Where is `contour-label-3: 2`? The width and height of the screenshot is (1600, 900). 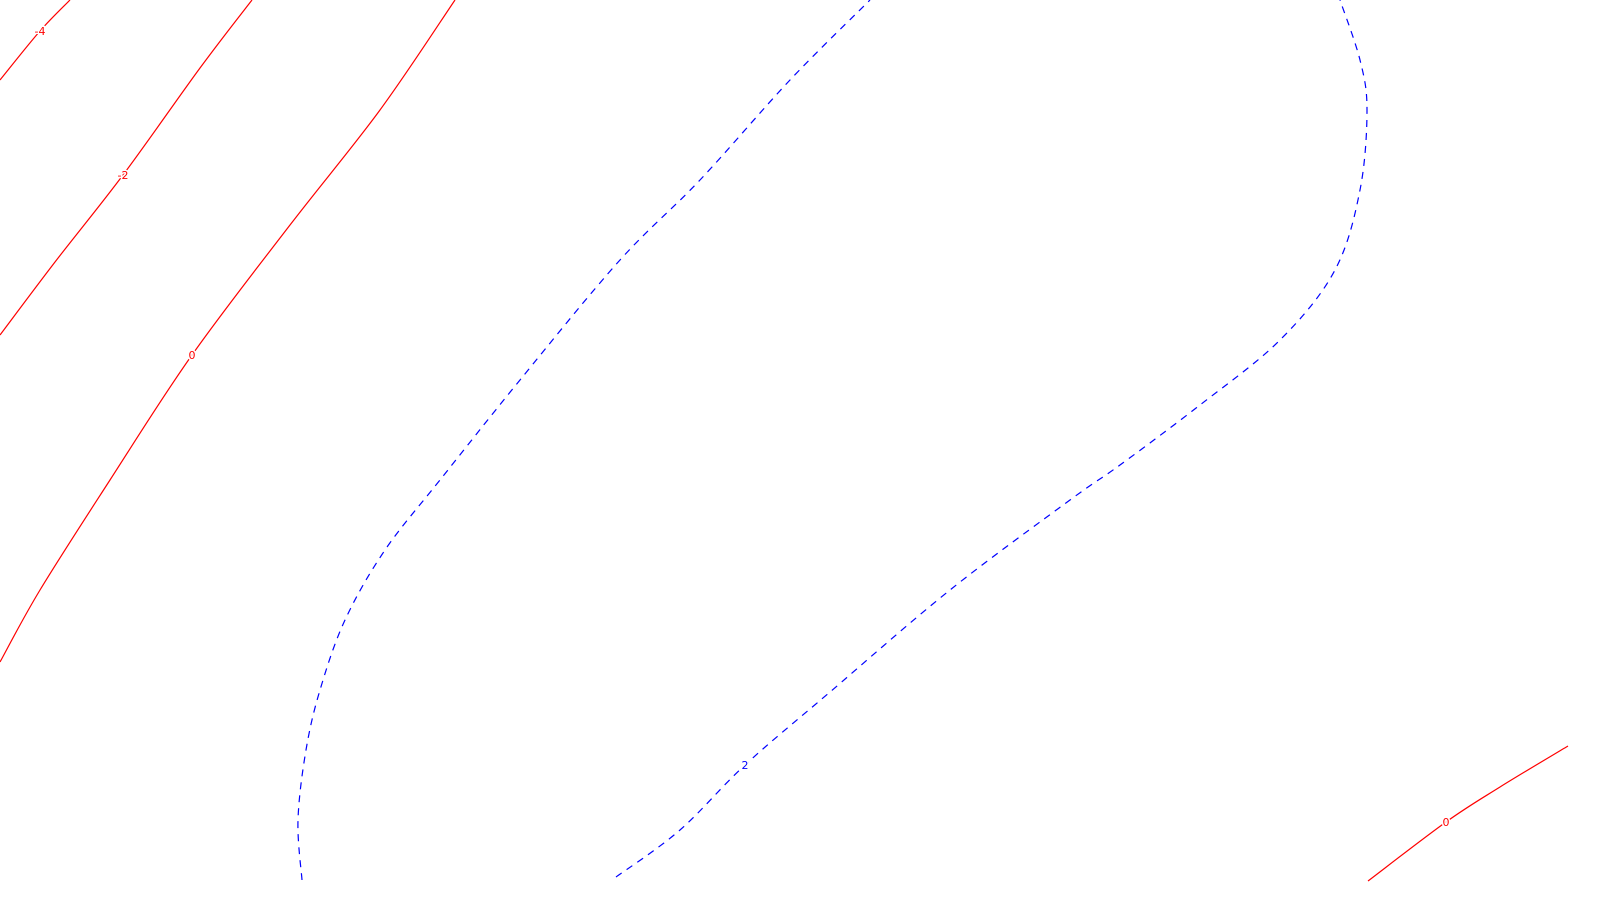 contour-label-3: 2 is located at coordinates (745, 765).